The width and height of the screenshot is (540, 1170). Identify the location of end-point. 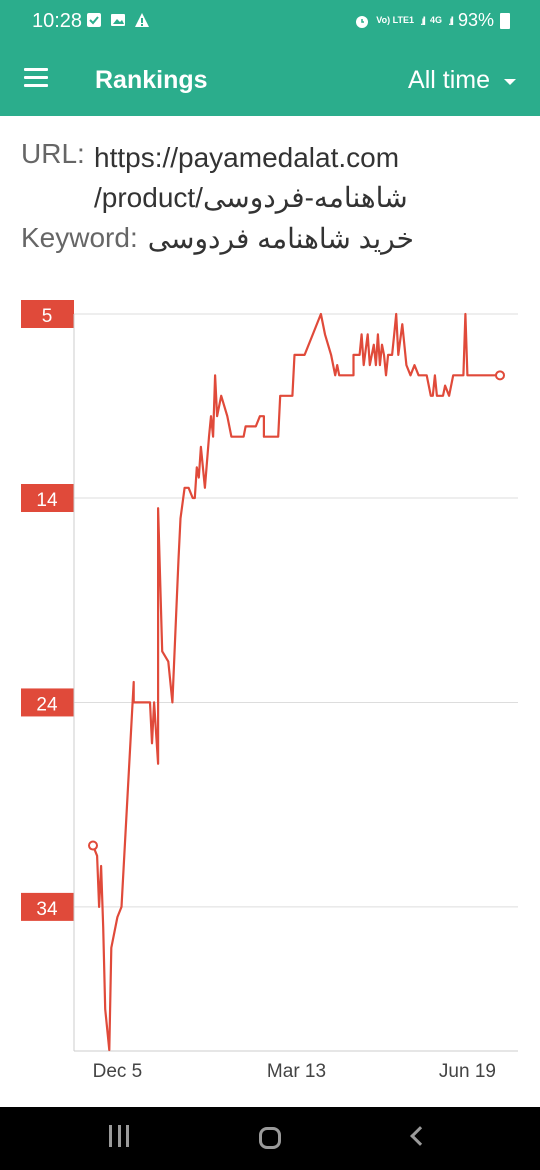
(500, 375).